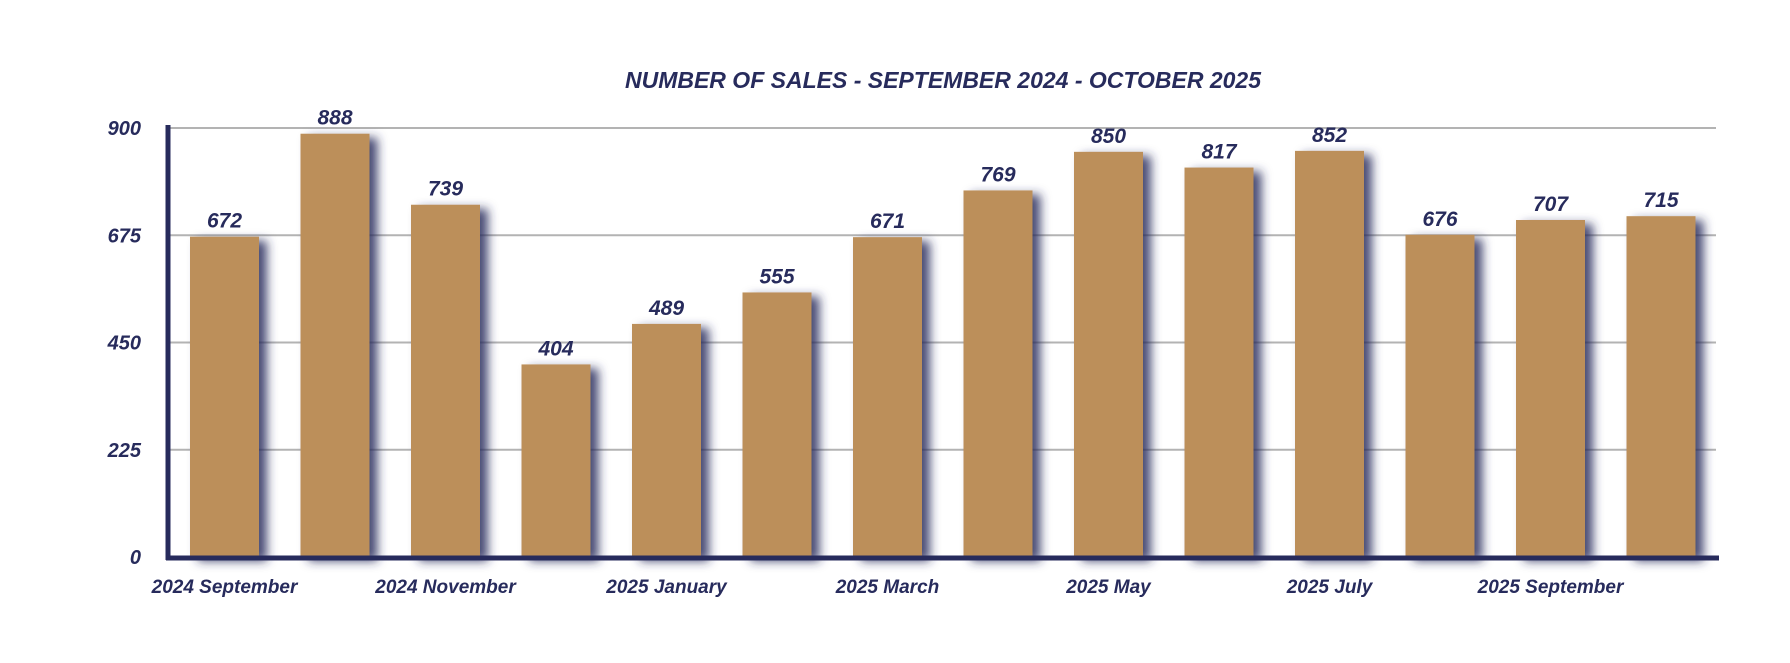 The height and width of the screenshot is (663, 1790). Describe the element at coordinates (1551, 587) in the screenshot. I see `x-tick-label: 2025 September` at that location.